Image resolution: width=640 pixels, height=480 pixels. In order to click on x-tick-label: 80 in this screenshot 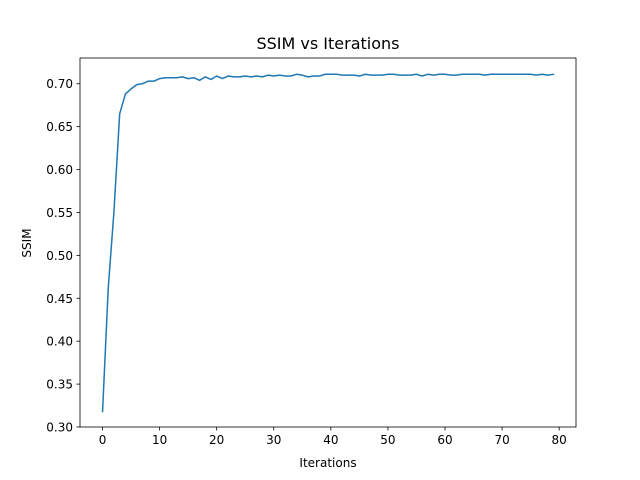, I will do `click(559, 440)`.